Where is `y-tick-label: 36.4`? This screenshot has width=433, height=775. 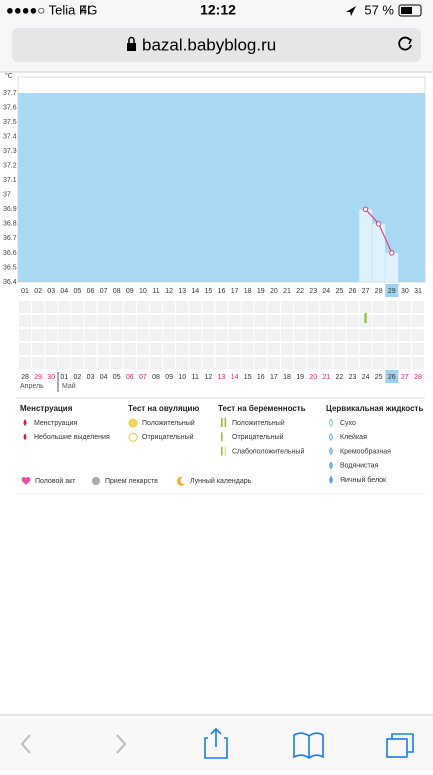 y-tick-label: 36.4 is located at coordinates (10, 282).